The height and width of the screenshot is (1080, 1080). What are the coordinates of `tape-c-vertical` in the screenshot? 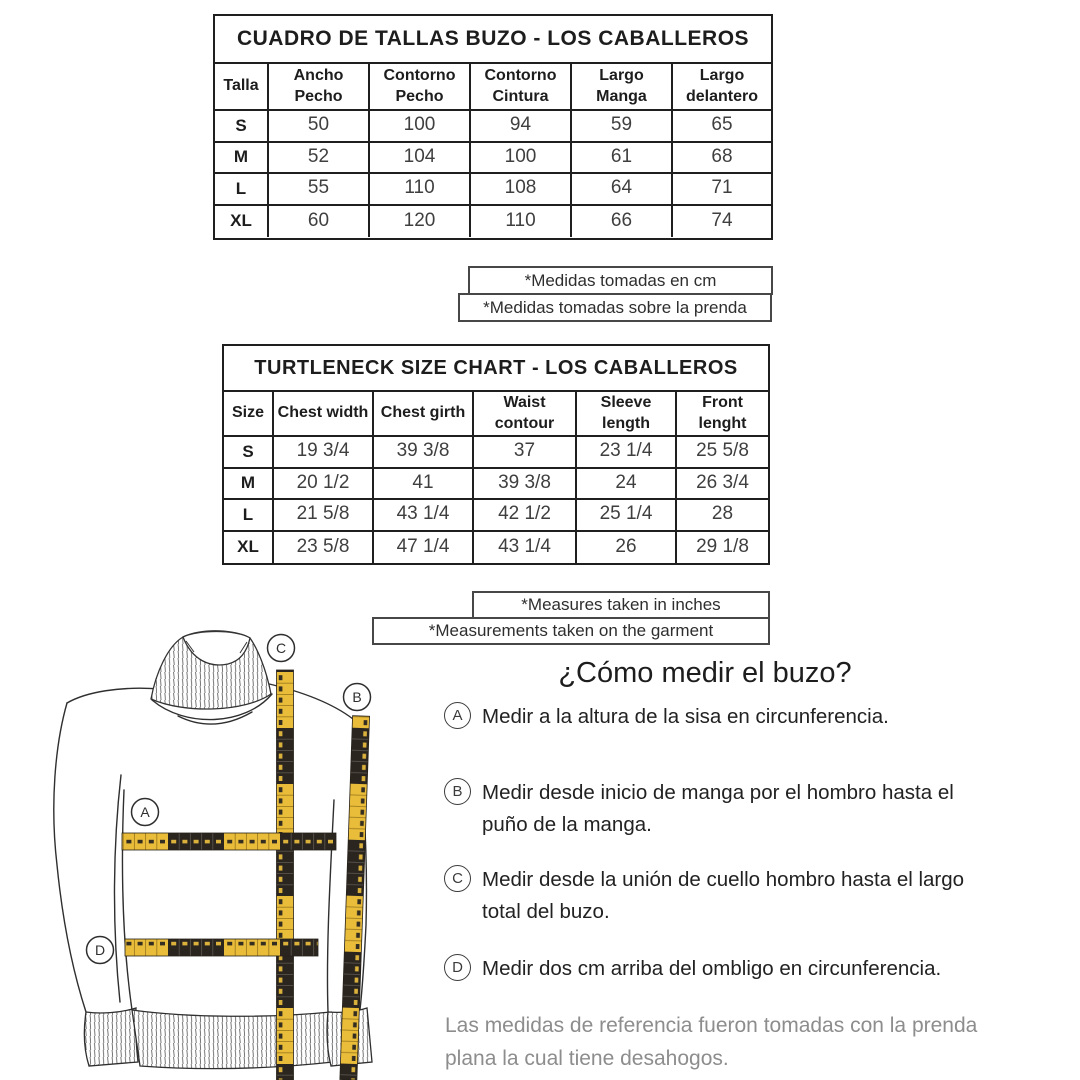 It's located at (285, 874).